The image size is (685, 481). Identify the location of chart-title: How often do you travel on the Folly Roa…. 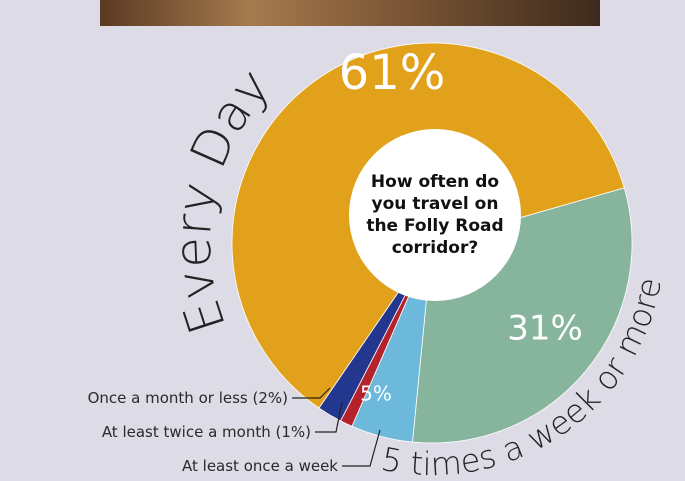
(435, 215).